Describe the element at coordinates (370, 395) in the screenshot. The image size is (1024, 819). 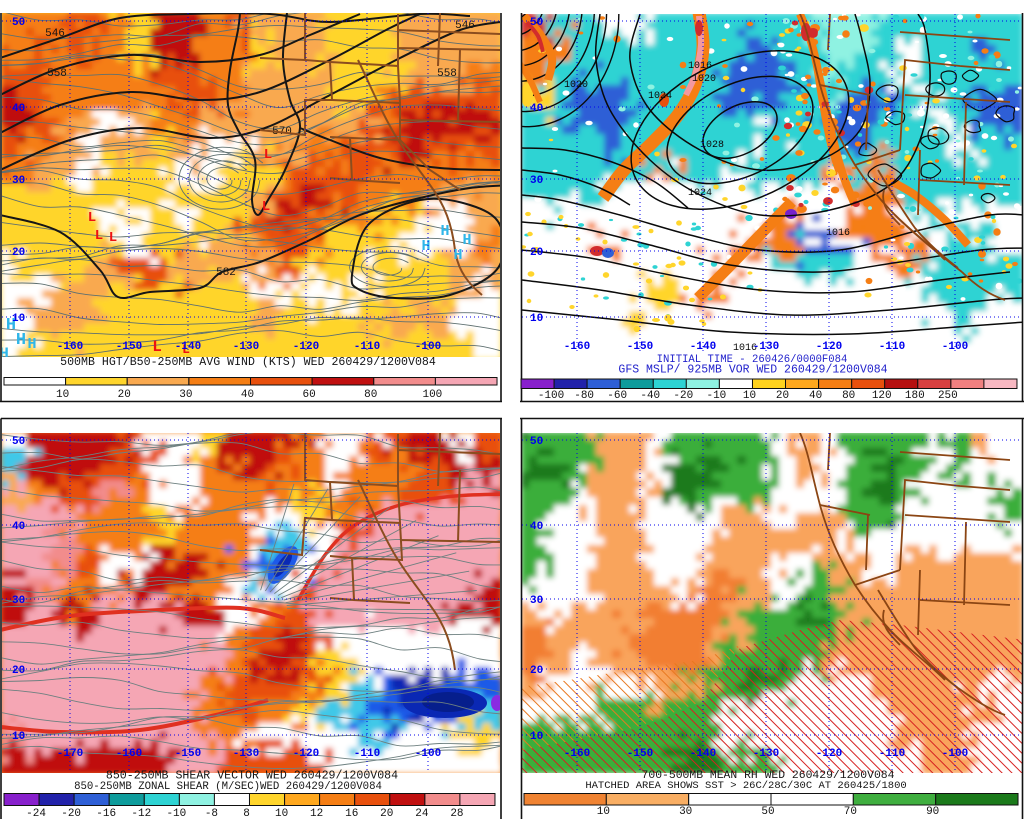
I see `svg-text: 80` at that location.